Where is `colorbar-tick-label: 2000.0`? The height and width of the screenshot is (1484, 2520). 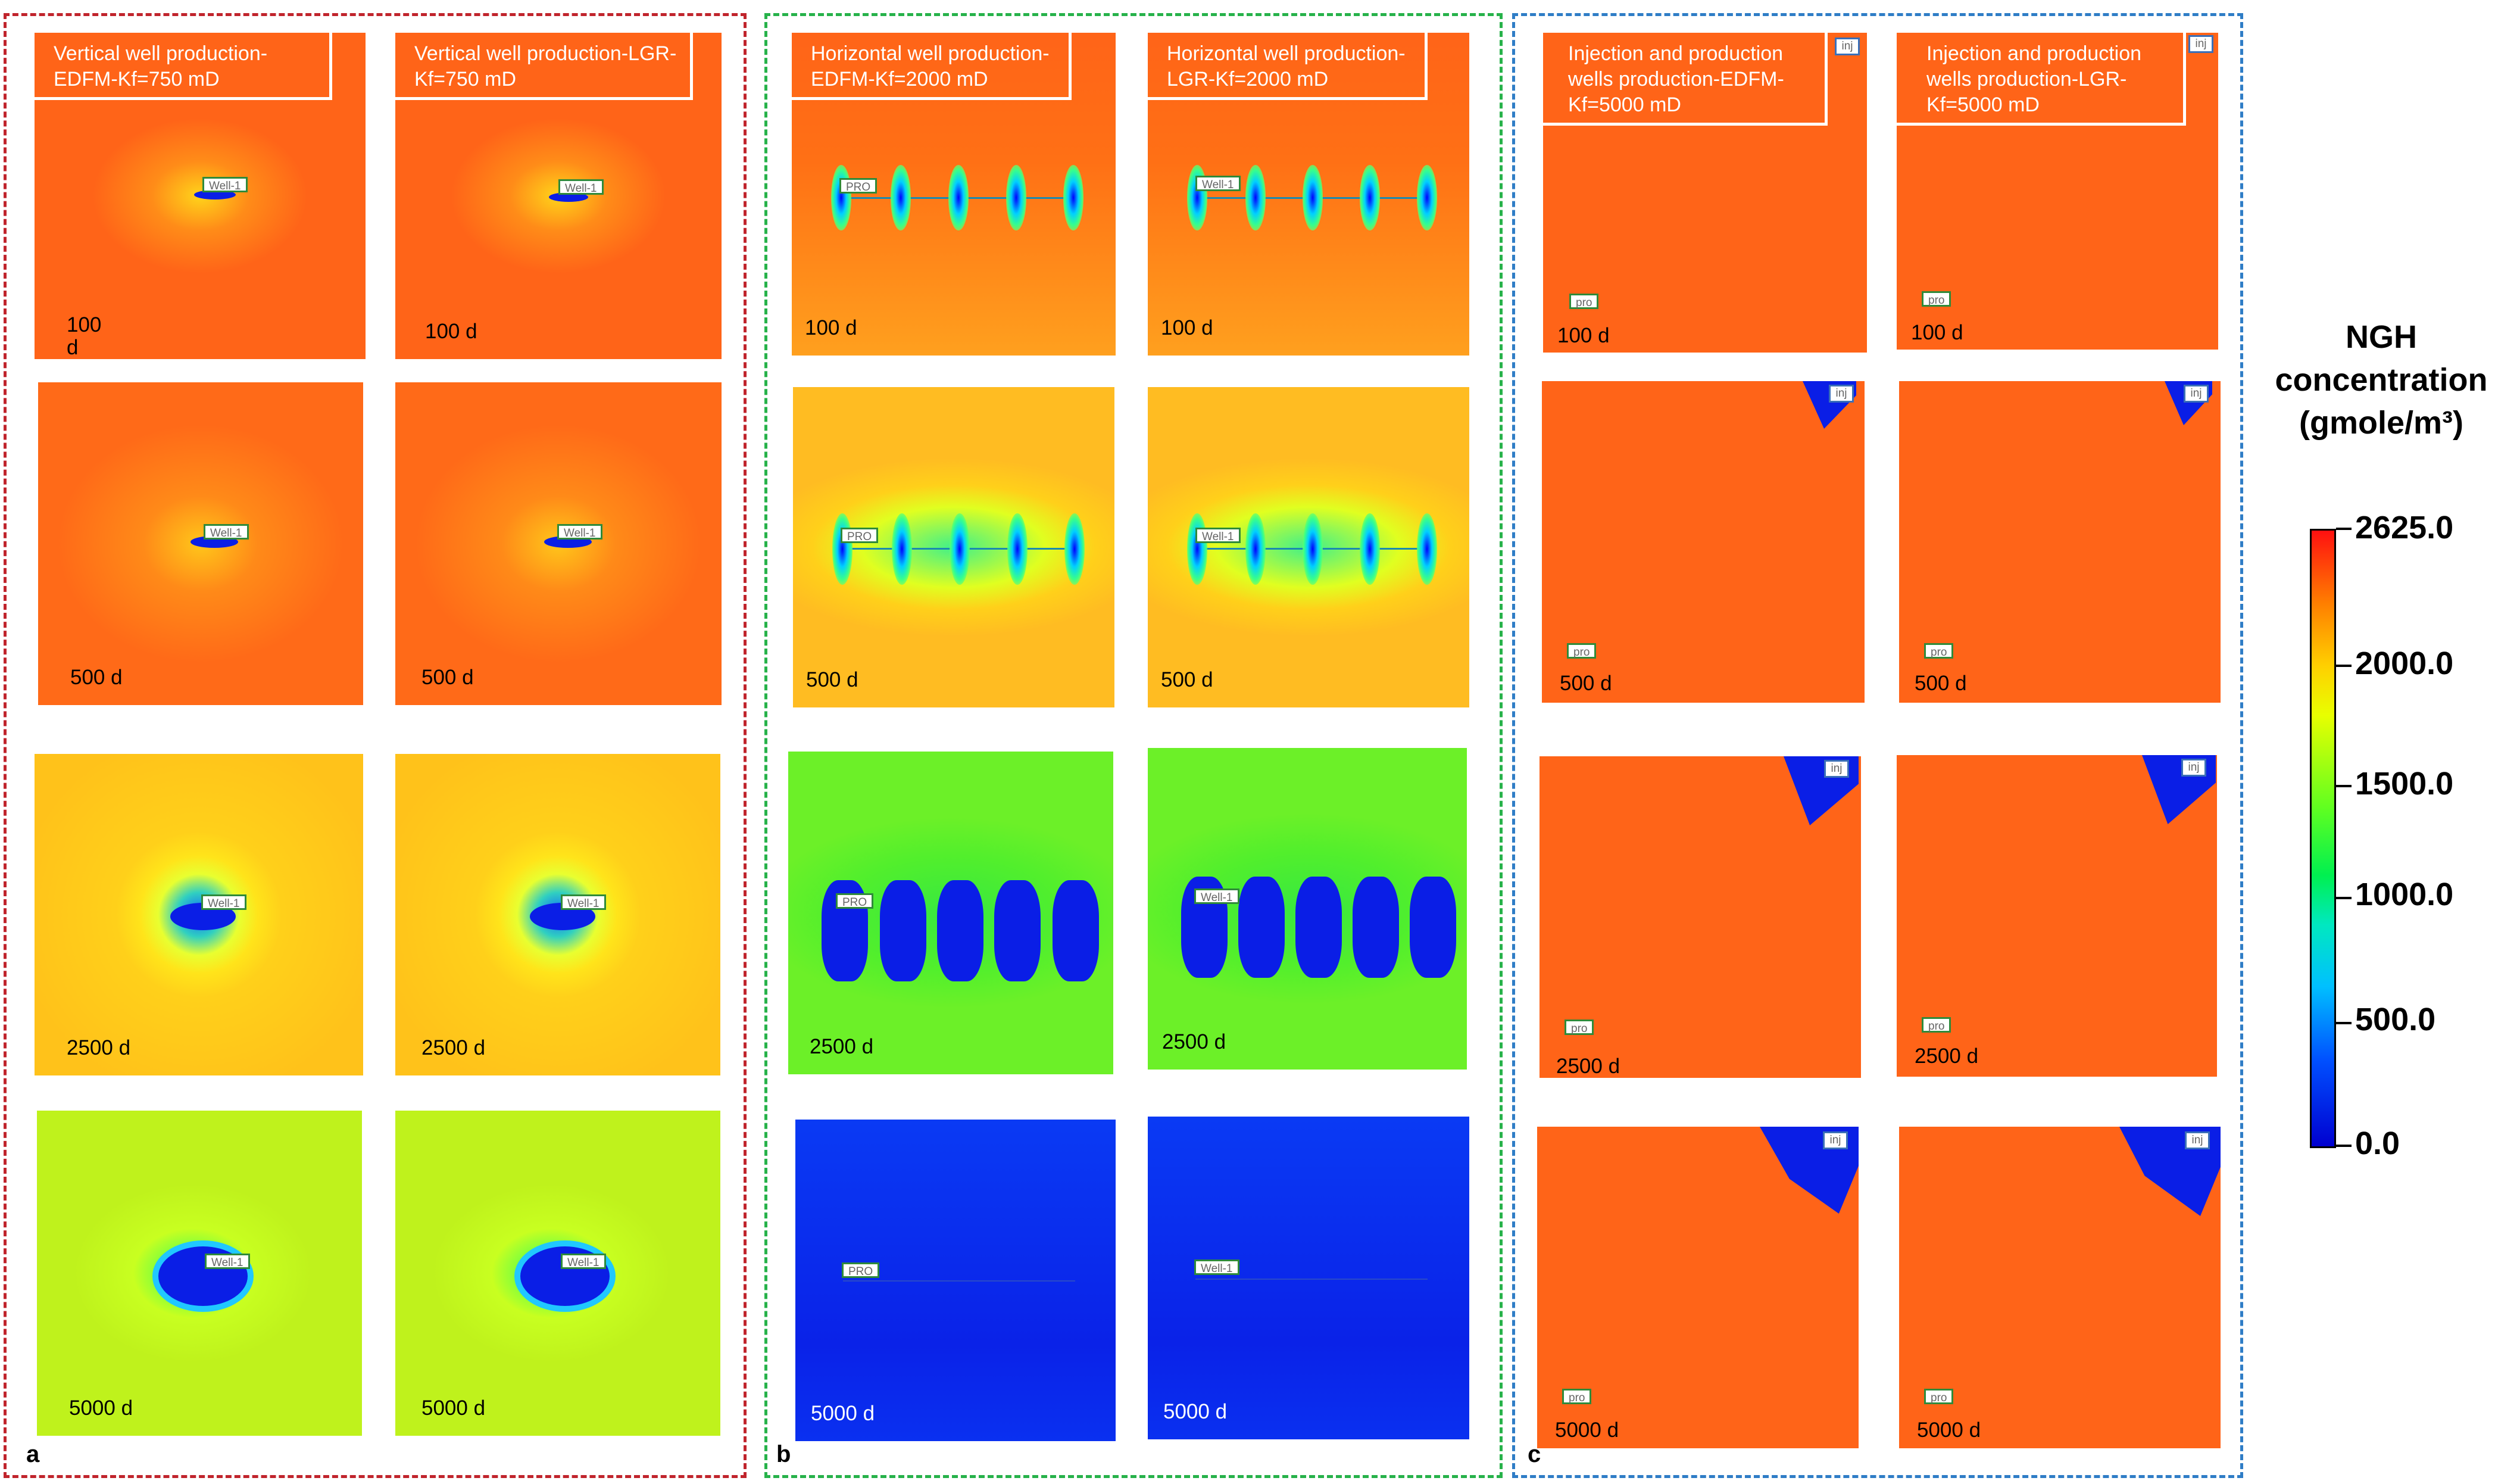 colorbar-tick-label: 2000.0 is located at coordinates (2405, 663).